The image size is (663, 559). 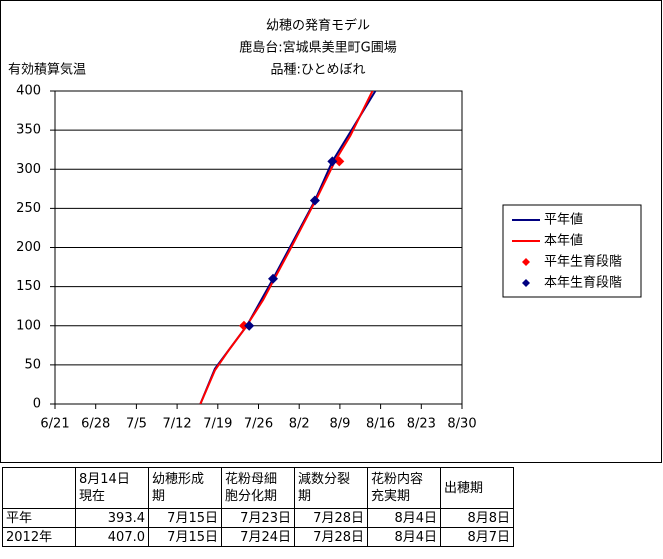 I want to click on table-cell: 8月14日 現在, so click(x=112, y=488).